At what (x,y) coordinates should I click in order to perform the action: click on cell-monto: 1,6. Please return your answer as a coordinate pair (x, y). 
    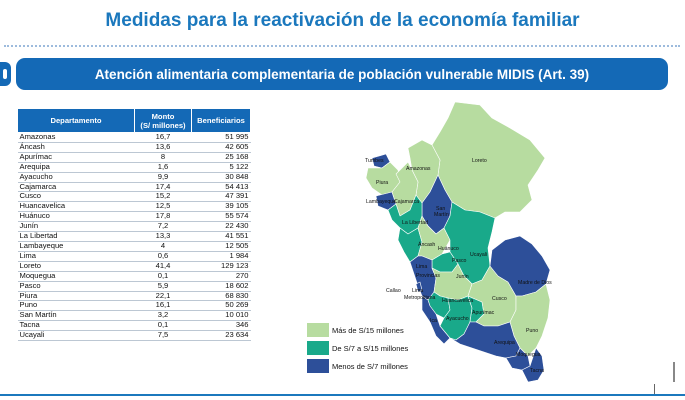
    Looking at the image, I should click on (163, 167).